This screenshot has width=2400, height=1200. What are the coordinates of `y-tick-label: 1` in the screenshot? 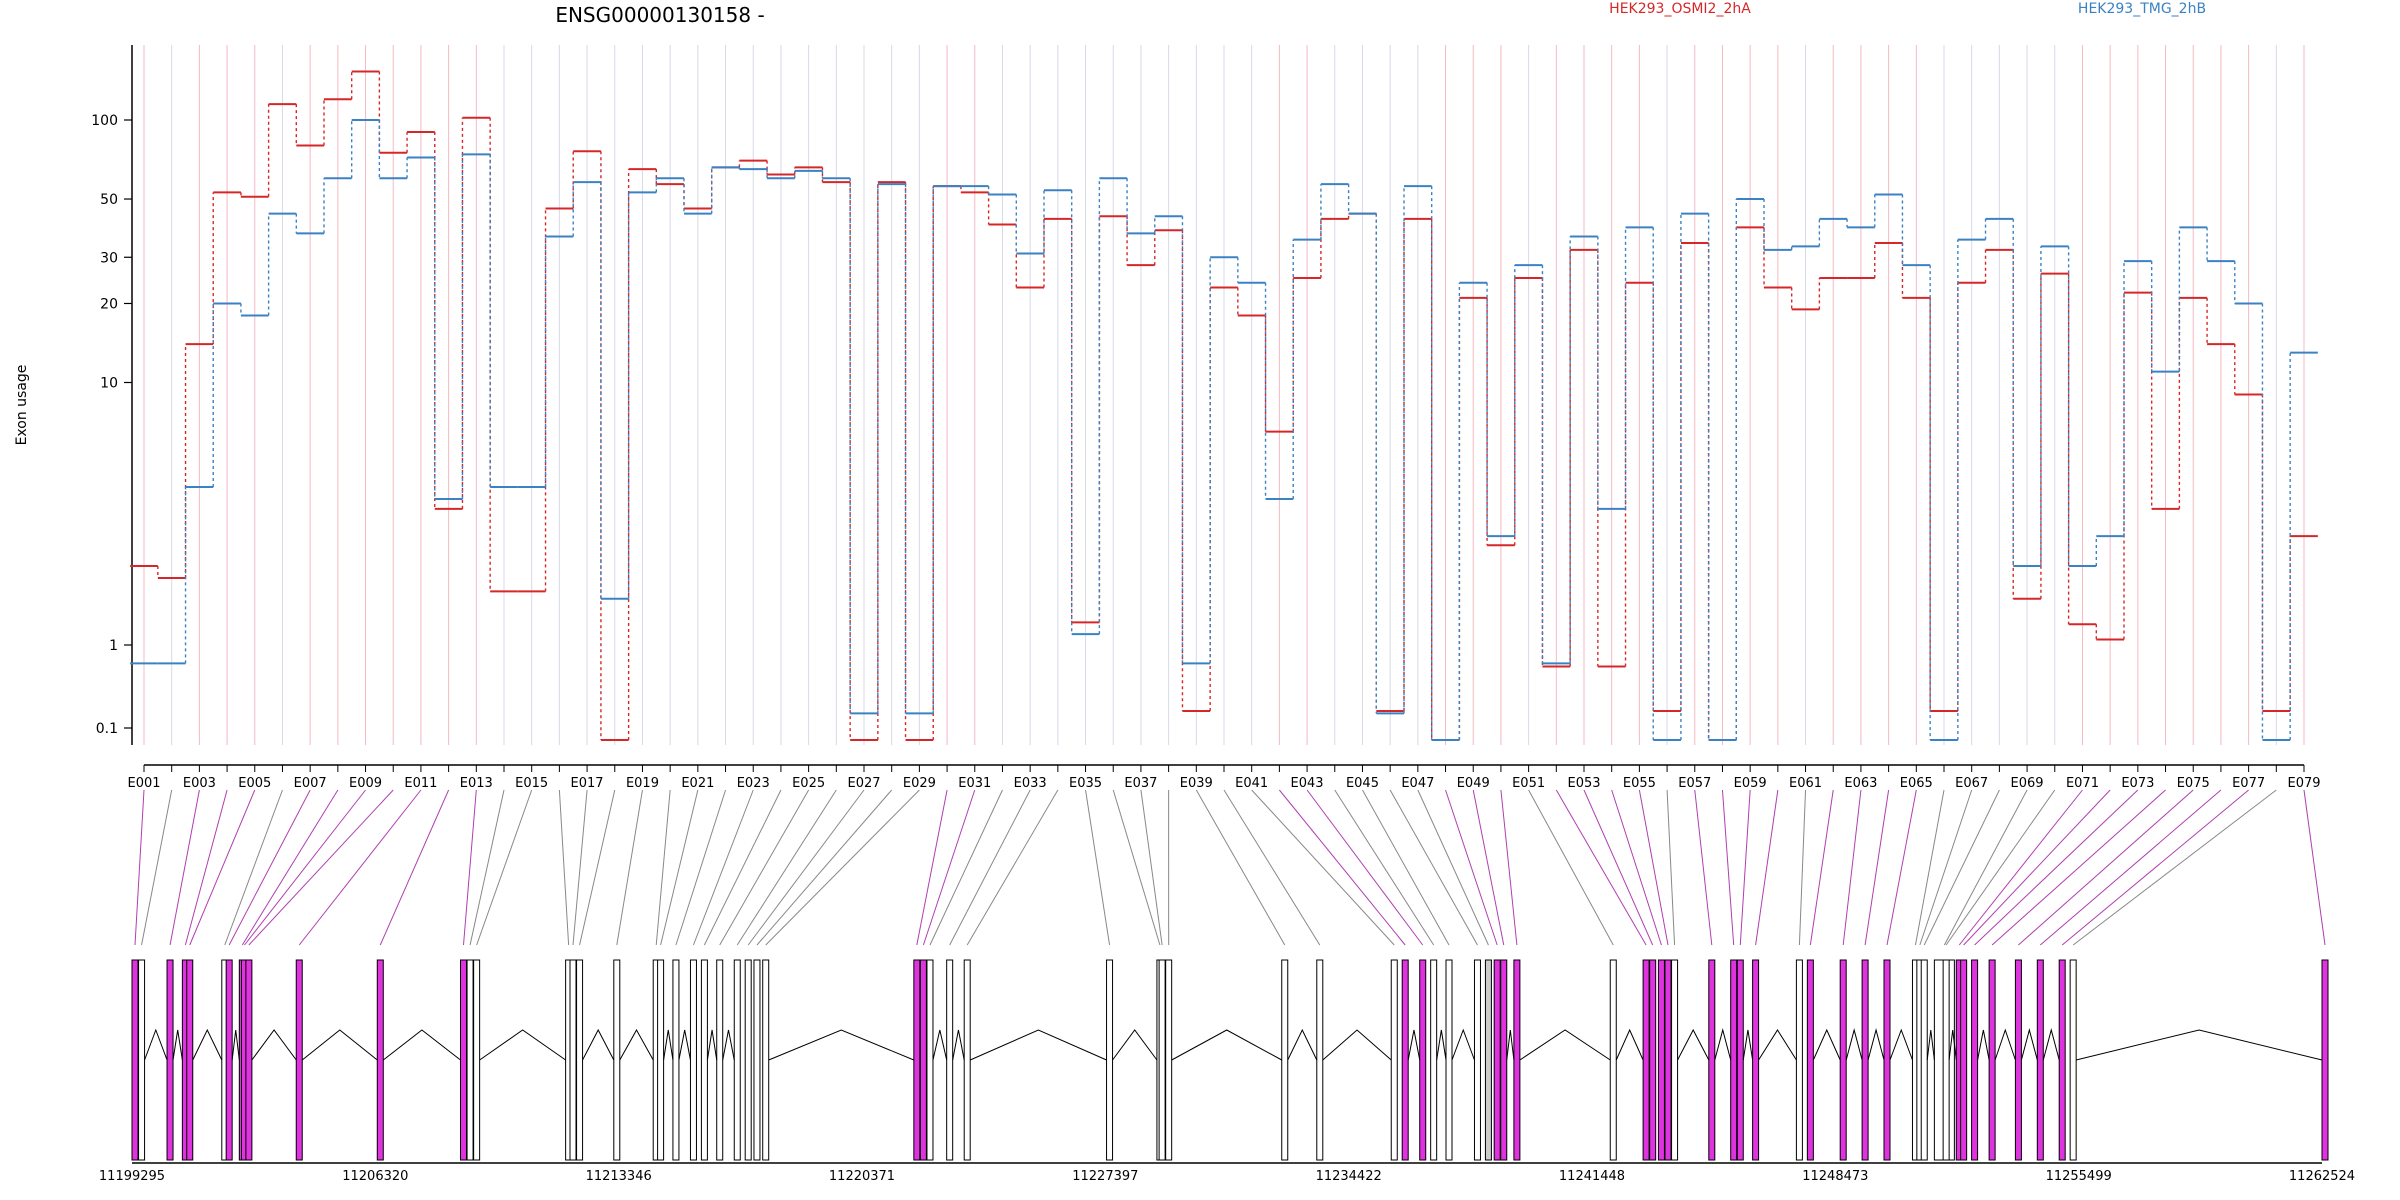 It's located at (113, 646).